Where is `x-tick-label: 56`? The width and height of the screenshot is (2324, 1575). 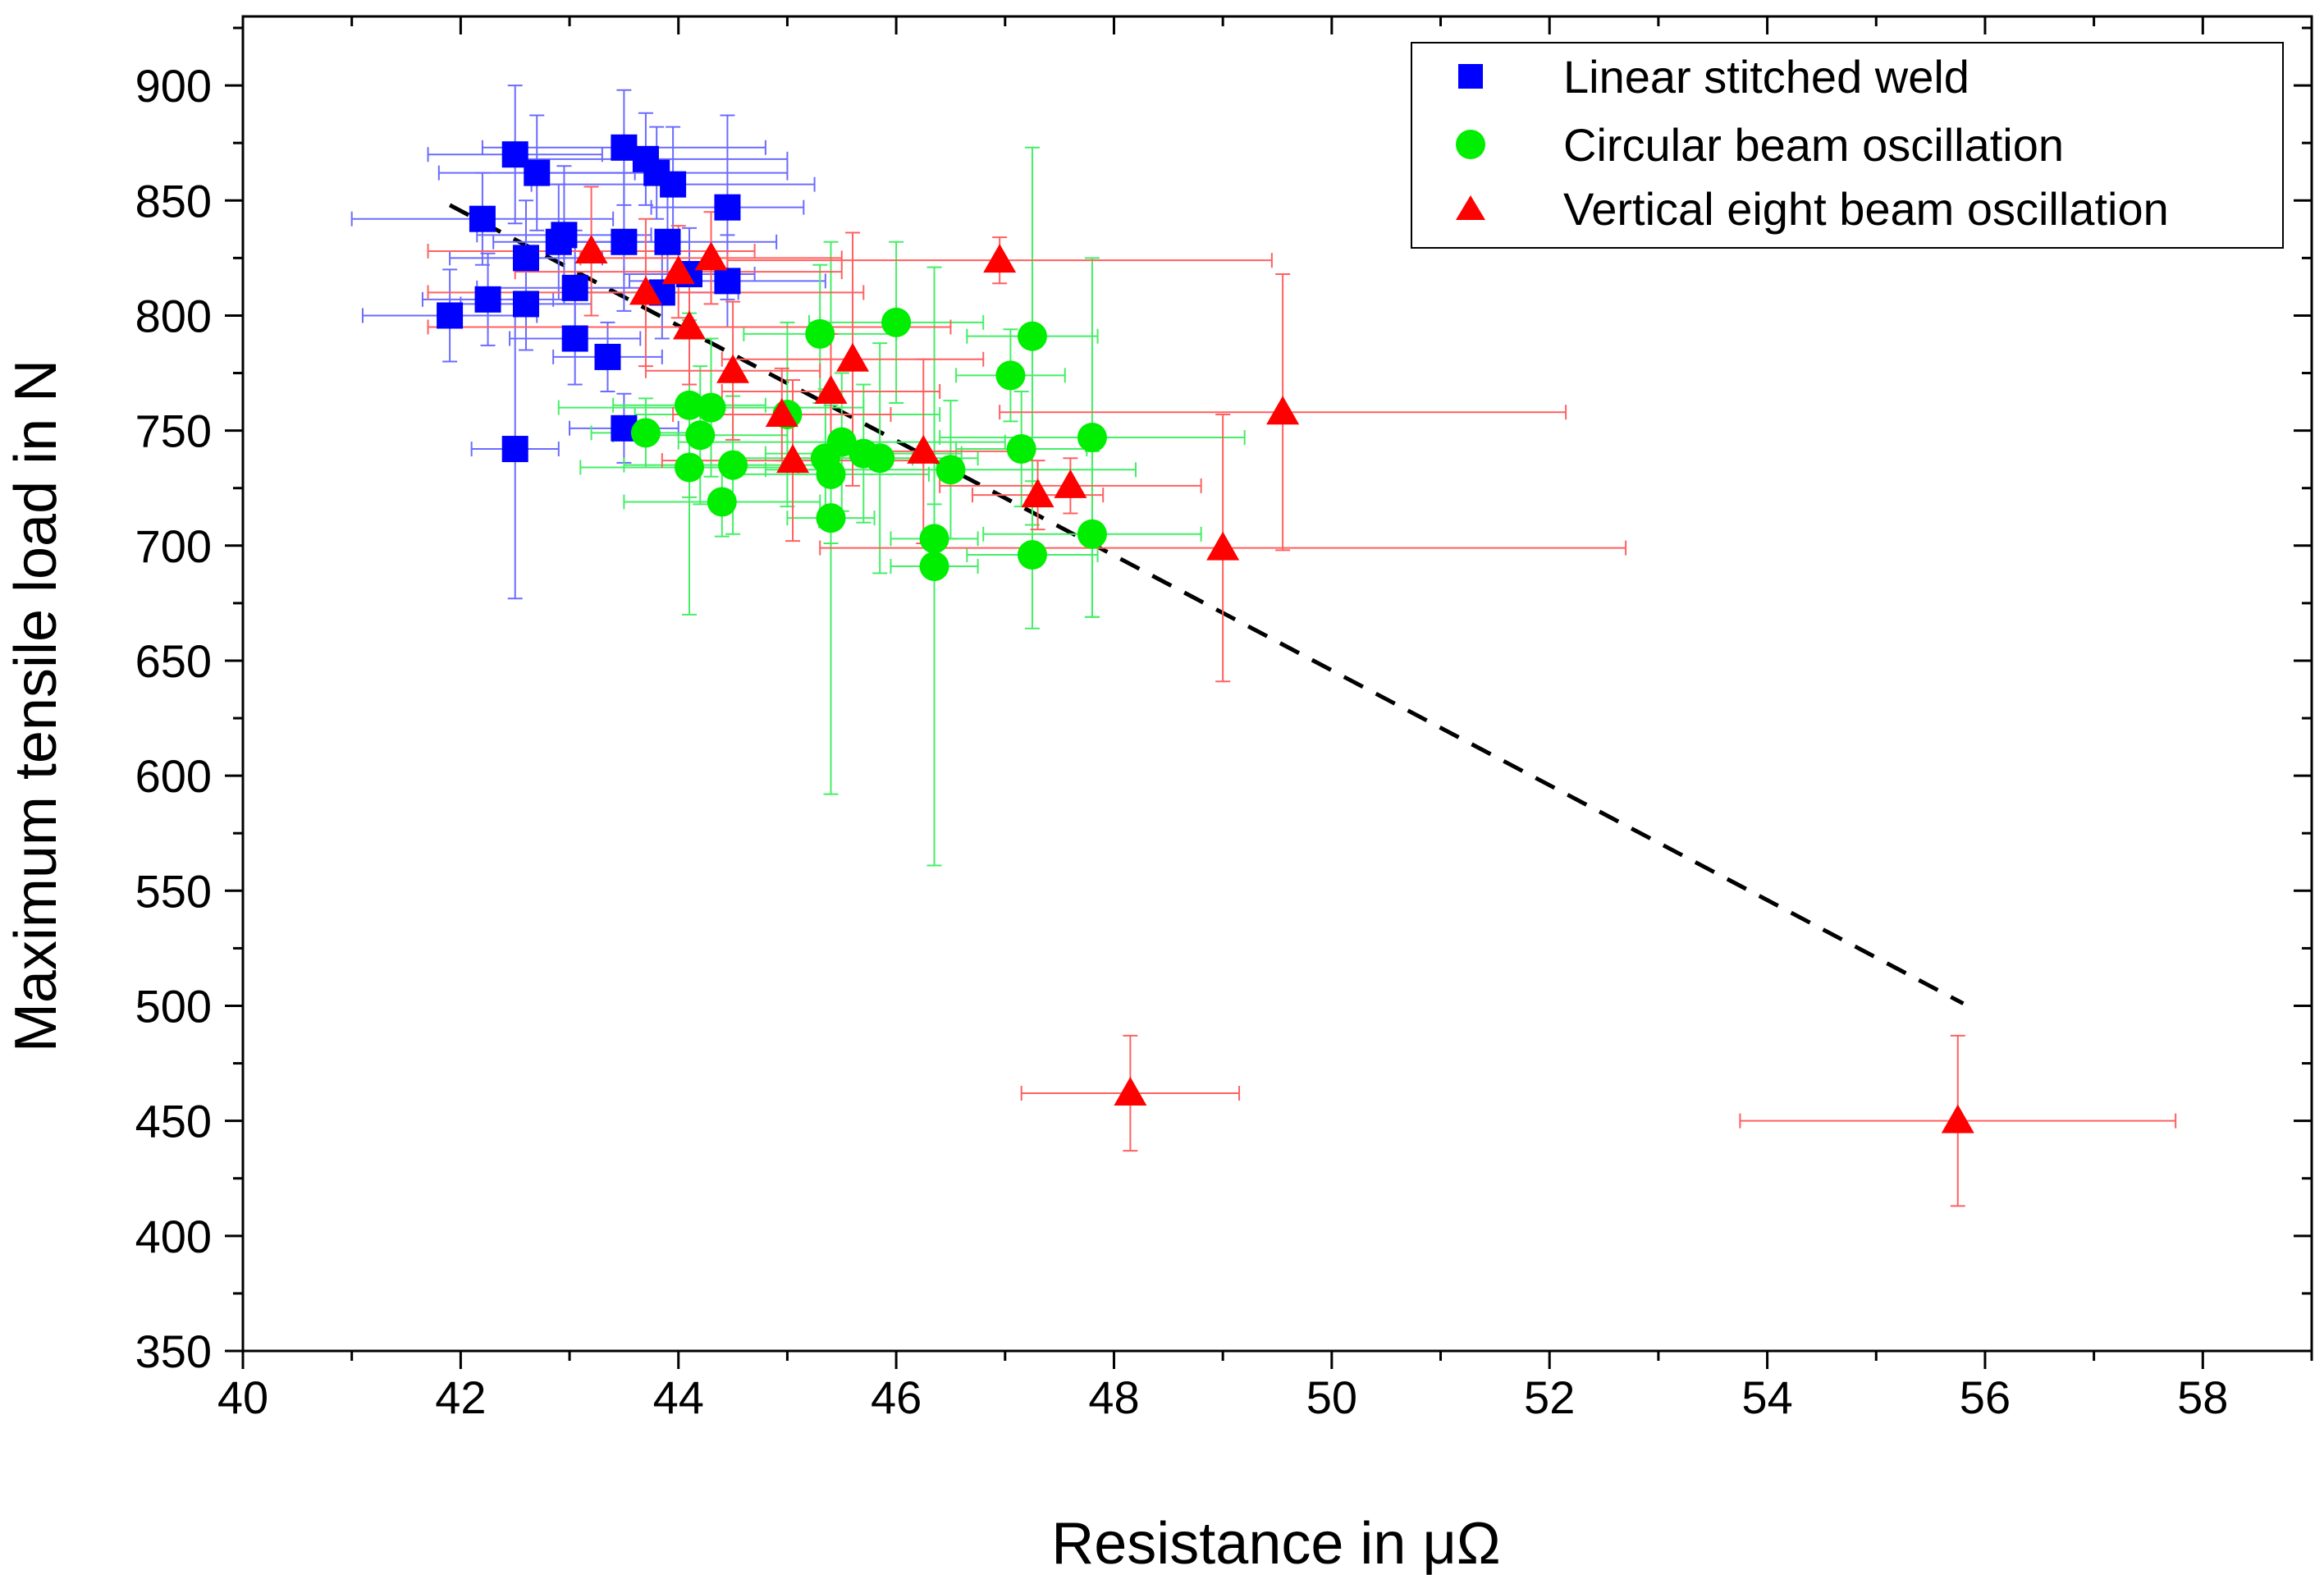 x-tick-label: 56 is located at coordinates (1985, 1397).